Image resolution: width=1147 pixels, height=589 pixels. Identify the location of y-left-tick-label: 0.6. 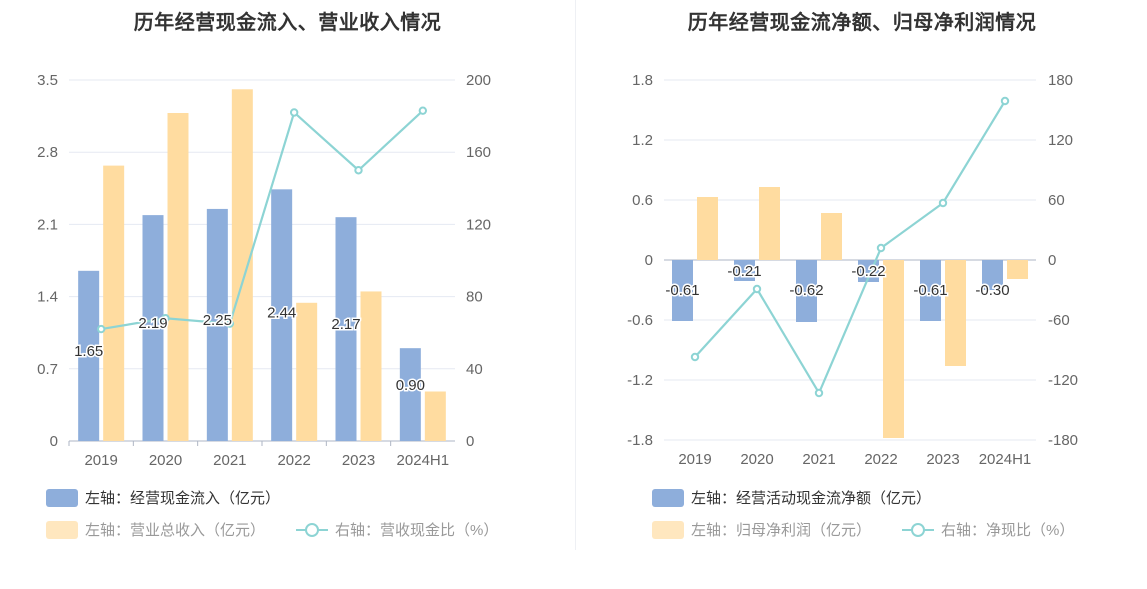
(642, 200).